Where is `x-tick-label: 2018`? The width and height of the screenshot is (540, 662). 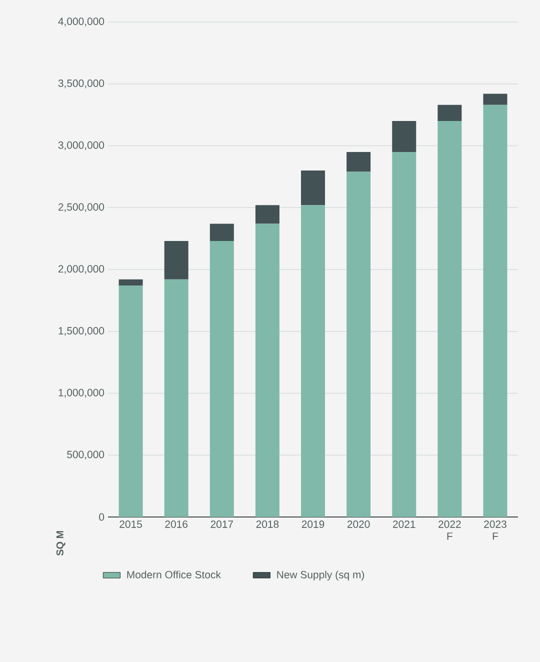
x-tick-label: 2018 is located at coordinates (267, 524).